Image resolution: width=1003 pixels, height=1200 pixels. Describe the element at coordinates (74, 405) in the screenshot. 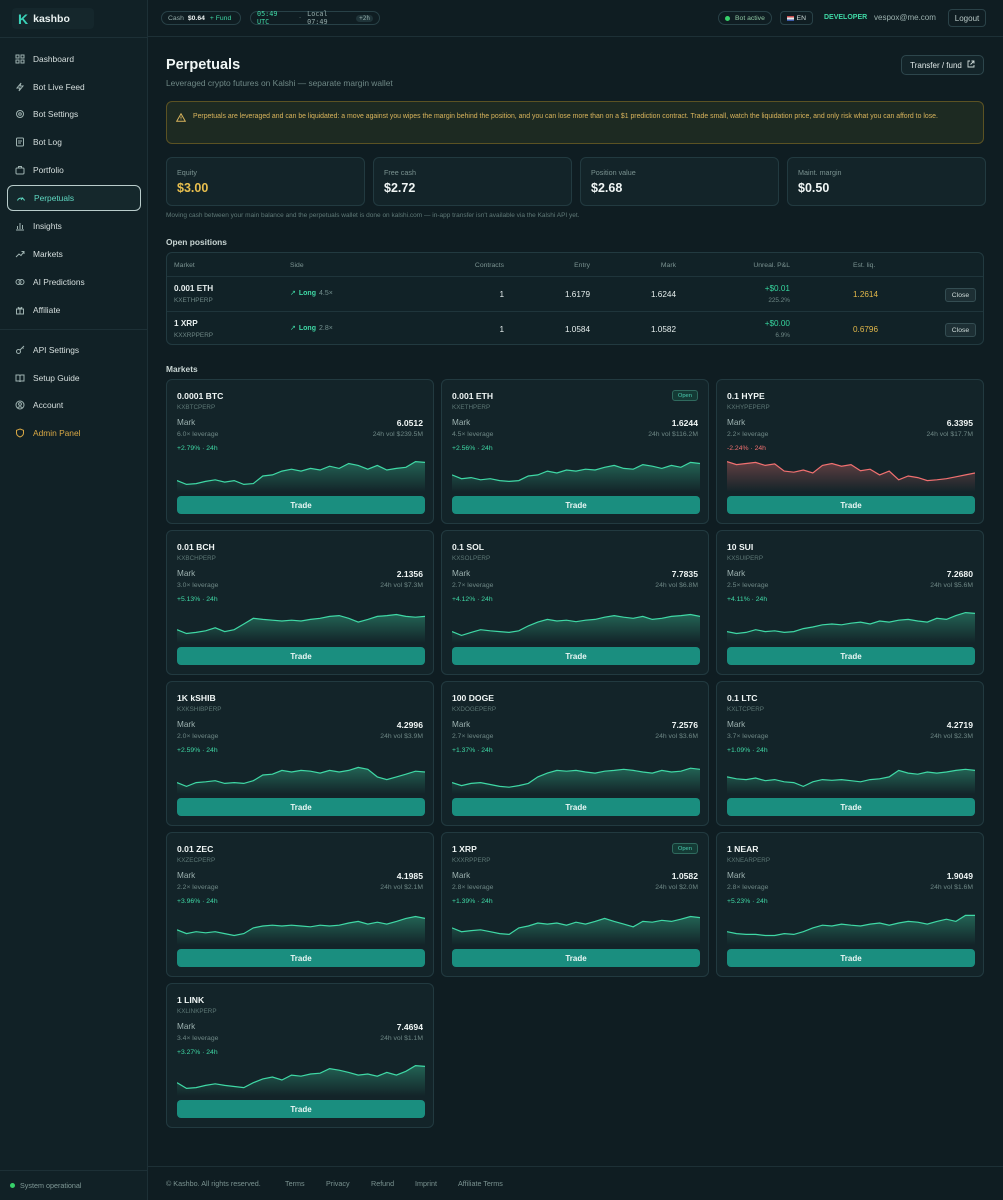

I see `sidebar-item-account: Account` at that location.